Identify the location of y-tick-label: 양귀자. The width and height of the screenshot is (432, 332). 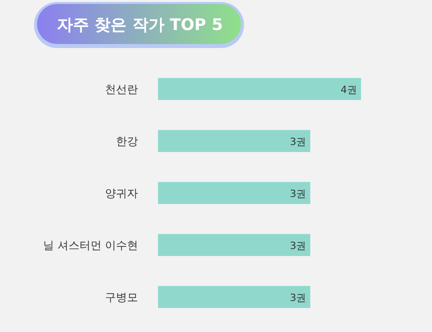
(121, 193).